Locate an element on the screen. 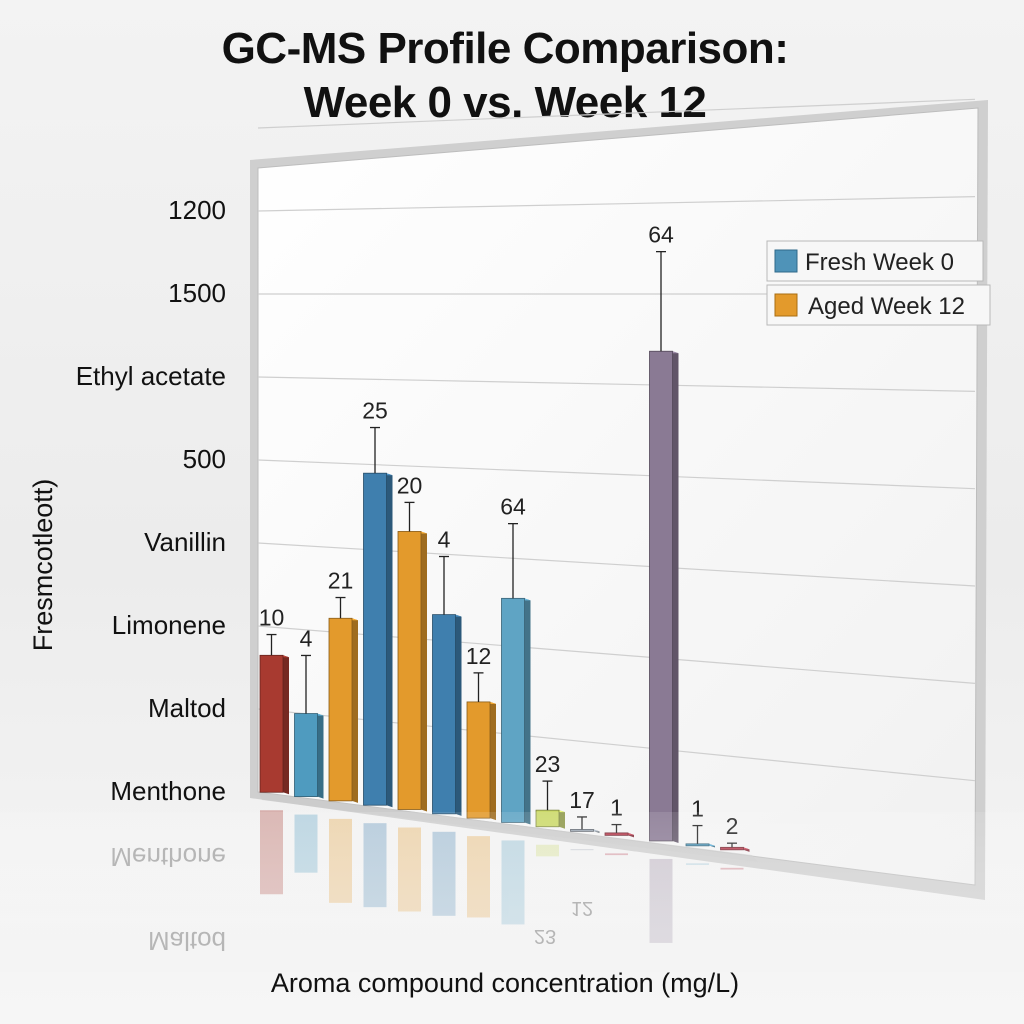 The width and height of the screenshot is (1024, 1024). legend-swatch-fresh is located at coordinates (786, 261).